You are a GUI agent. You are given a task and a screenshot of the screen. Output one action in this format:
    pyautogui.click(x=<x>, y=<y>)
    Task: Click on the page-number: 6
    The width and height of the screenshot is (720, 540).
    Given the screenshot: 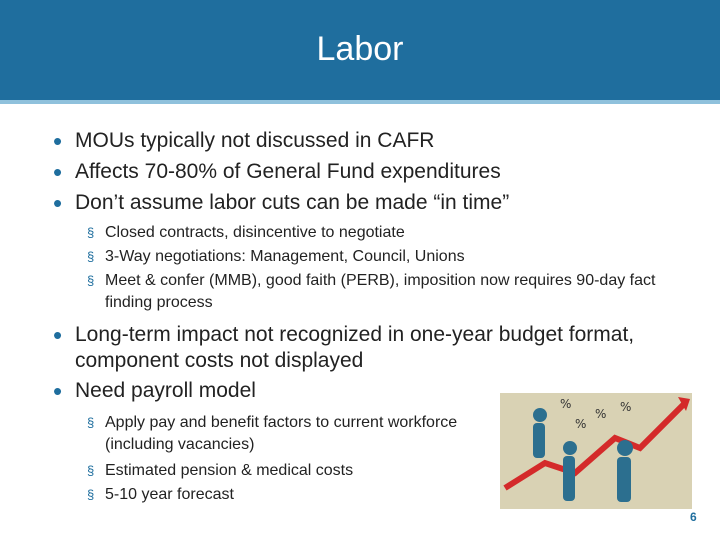 What is the action you would take?
    pyautogui.click(x=693, y=517)
    